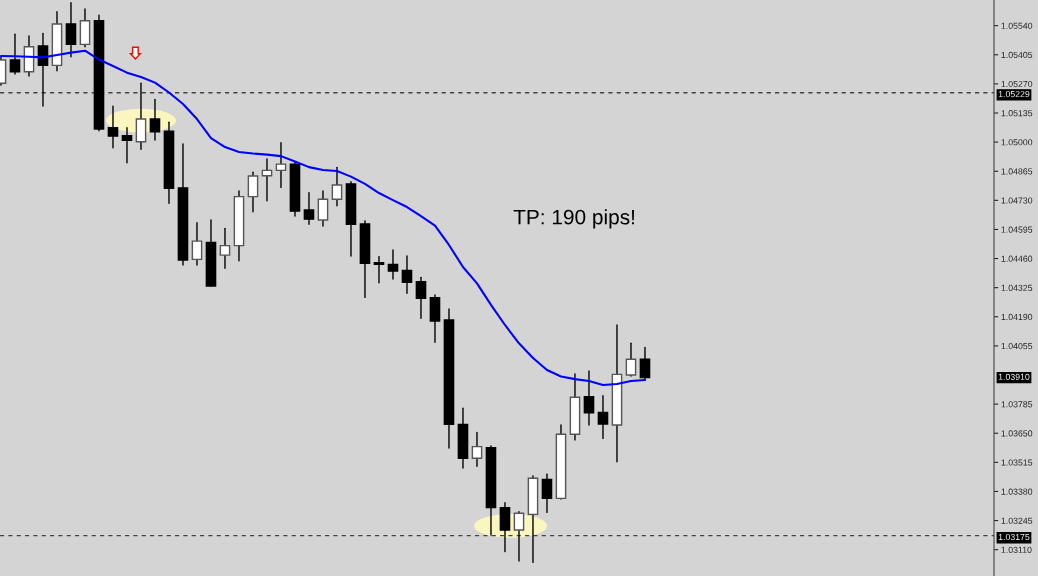 The width and height of the screenshot is (1038, 576). What do you see at coordinates (1014, 376) in the screenshot?
I see `text: 1.03910` at bounding box center [1014, 376].